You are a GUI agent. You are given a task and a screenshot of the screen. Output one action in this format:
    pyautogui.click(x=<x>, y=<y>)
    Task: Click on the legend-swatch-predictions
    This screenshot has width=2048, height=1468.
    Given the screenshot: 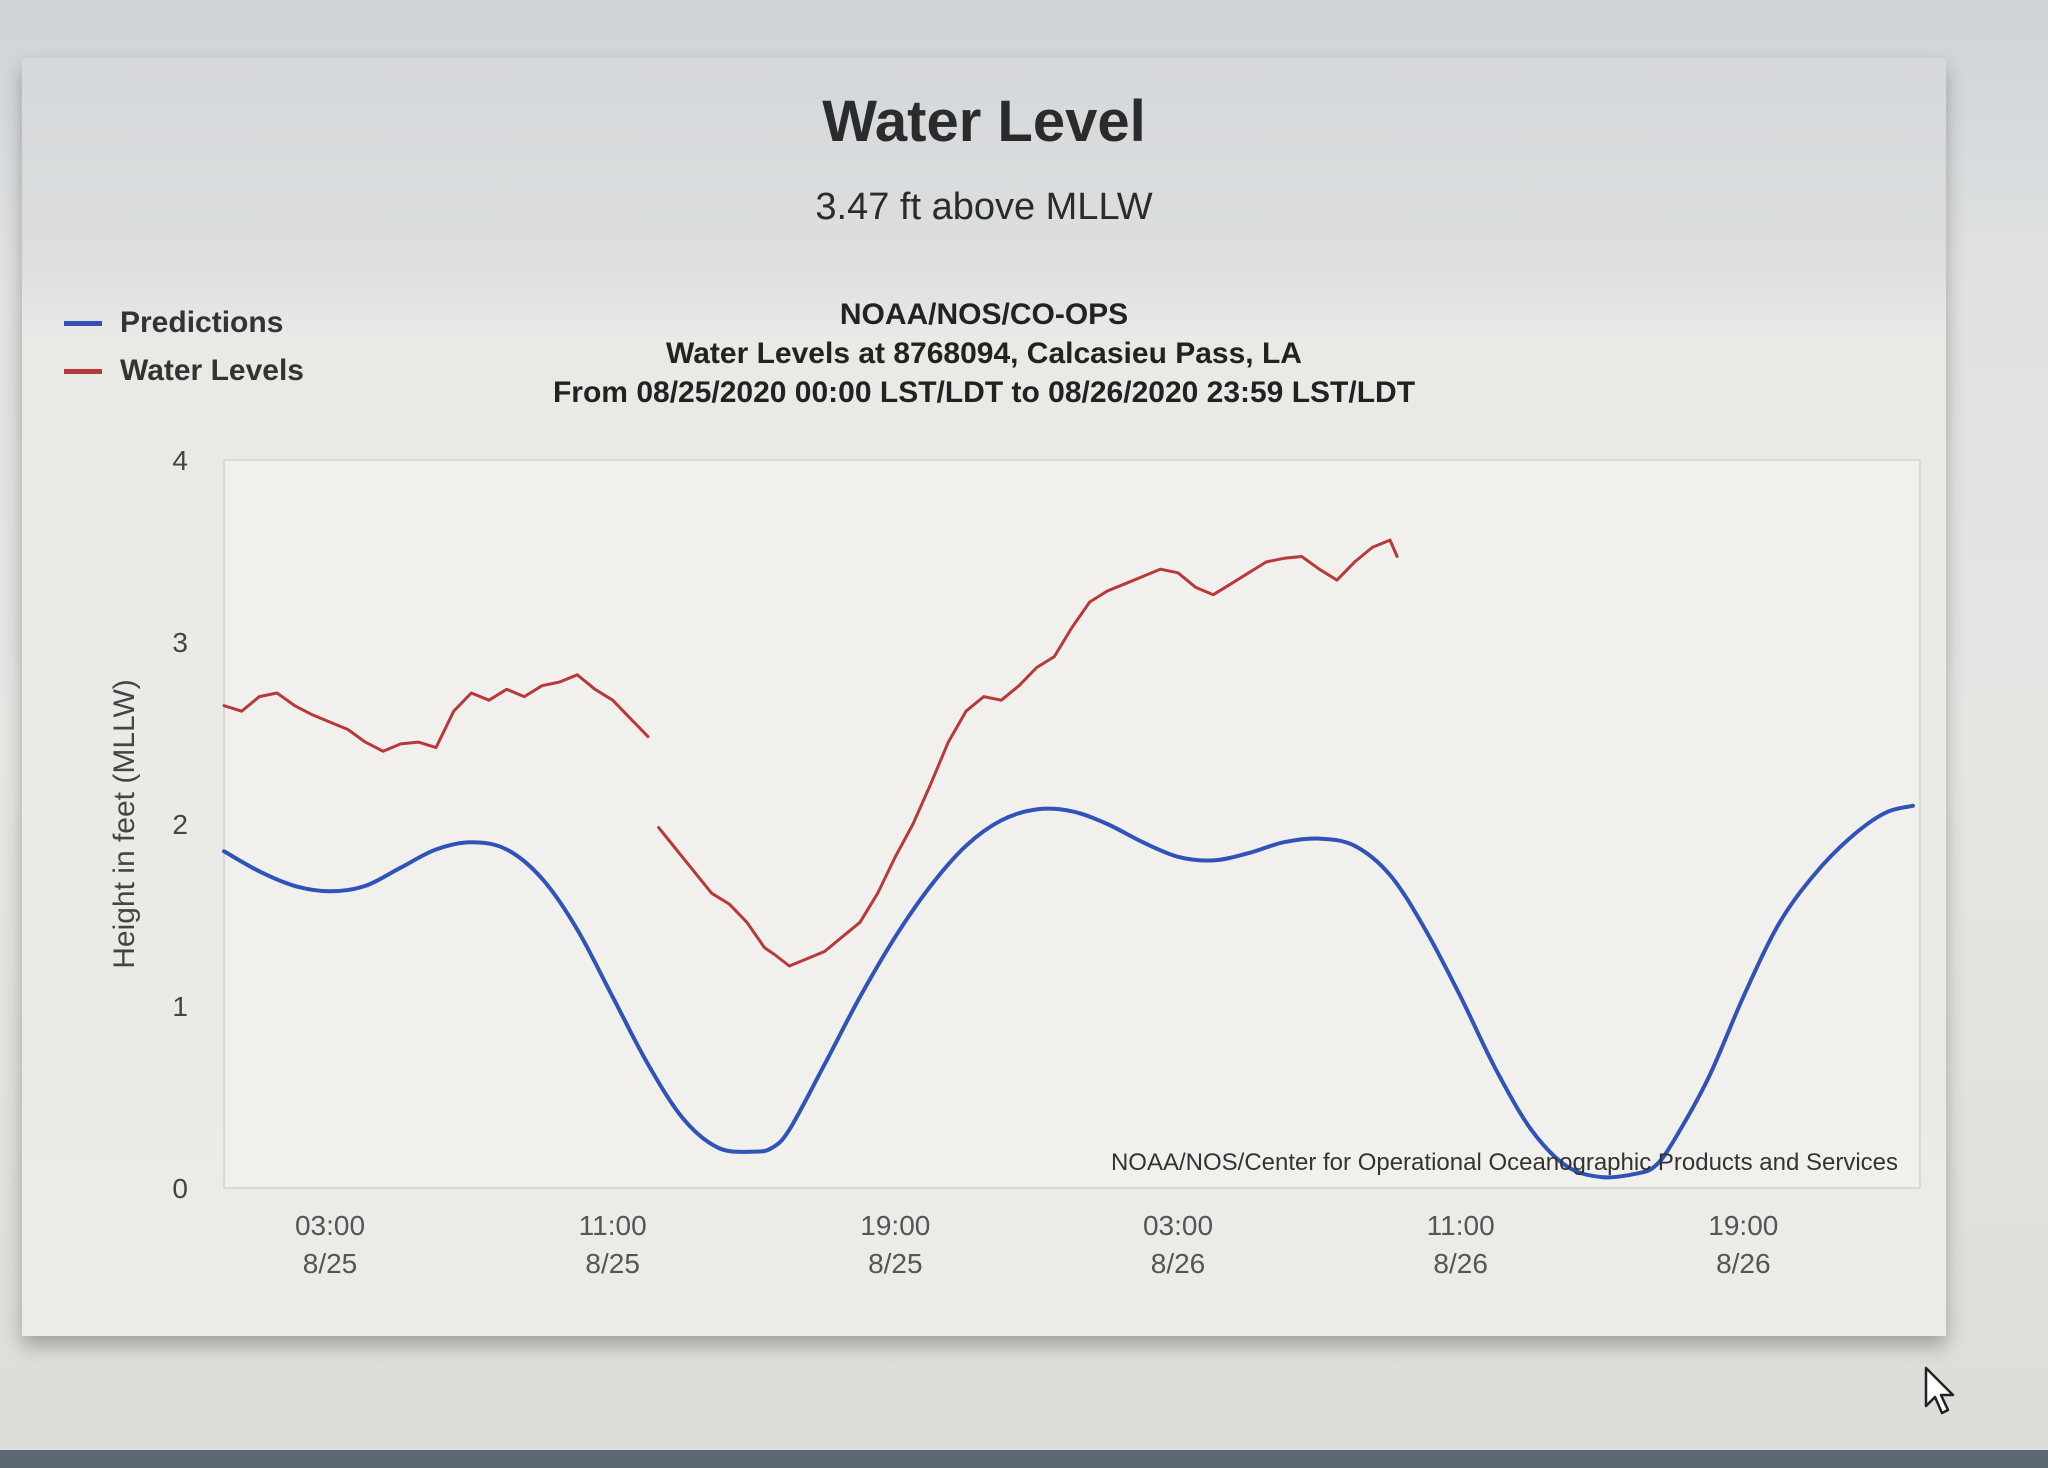 What is the action you would take?
    pyautogui.click(x=83, y=323)
    